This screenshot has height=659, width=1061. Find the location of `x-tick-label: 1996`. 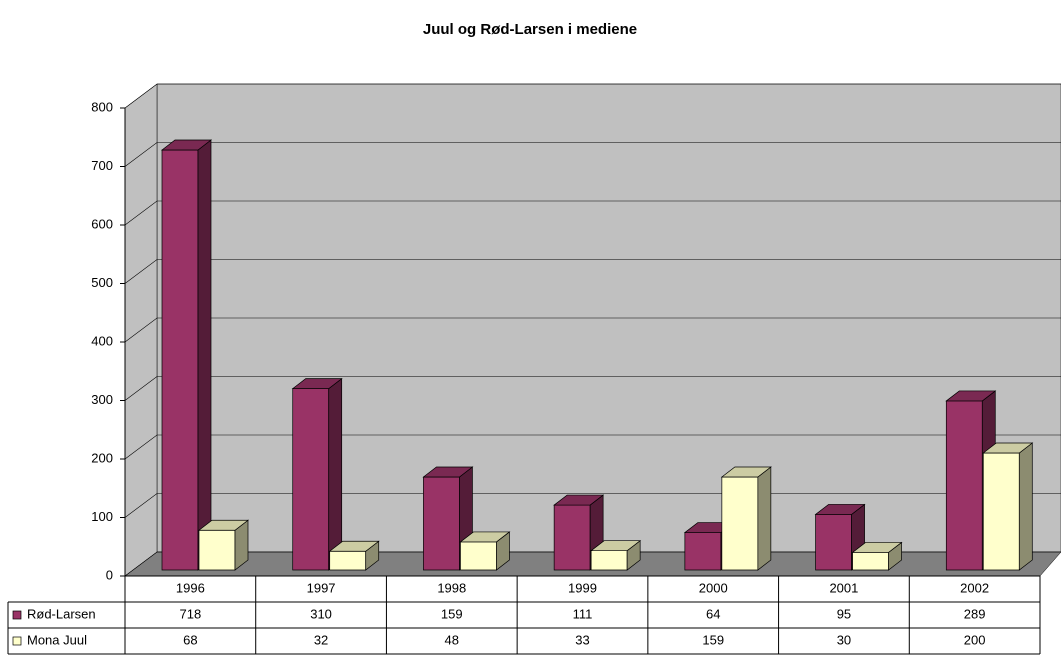

x-tick-label: 1996 is located at coordinates (190, 587).